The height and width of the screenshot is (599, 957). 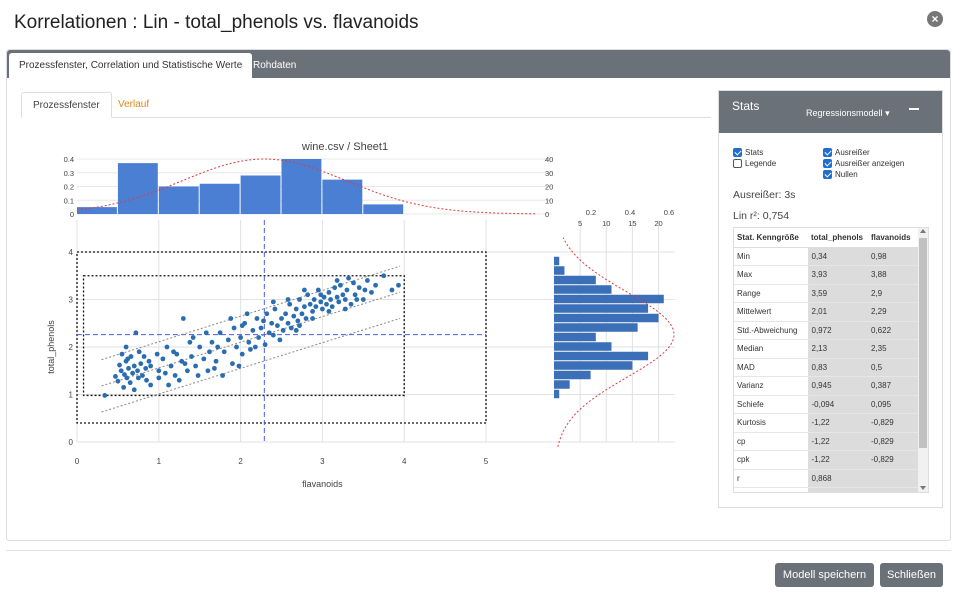 I want to click on stat-value-cell: 3,88, so click(x=893, y=275).